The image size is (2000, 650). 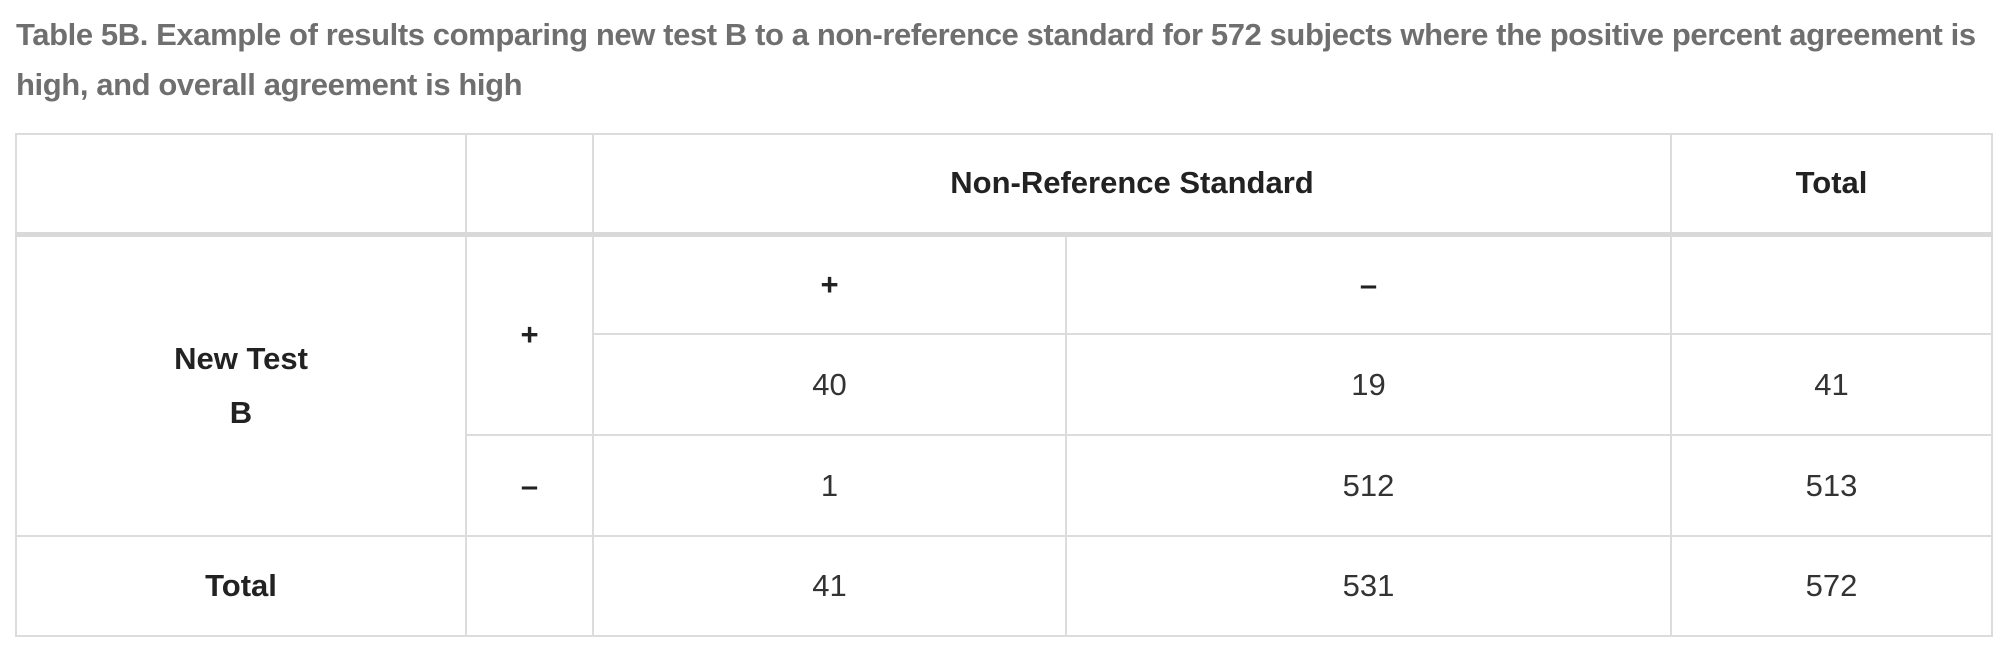 I want to click on minus-column-label: –, so click(x=1368, y=284).